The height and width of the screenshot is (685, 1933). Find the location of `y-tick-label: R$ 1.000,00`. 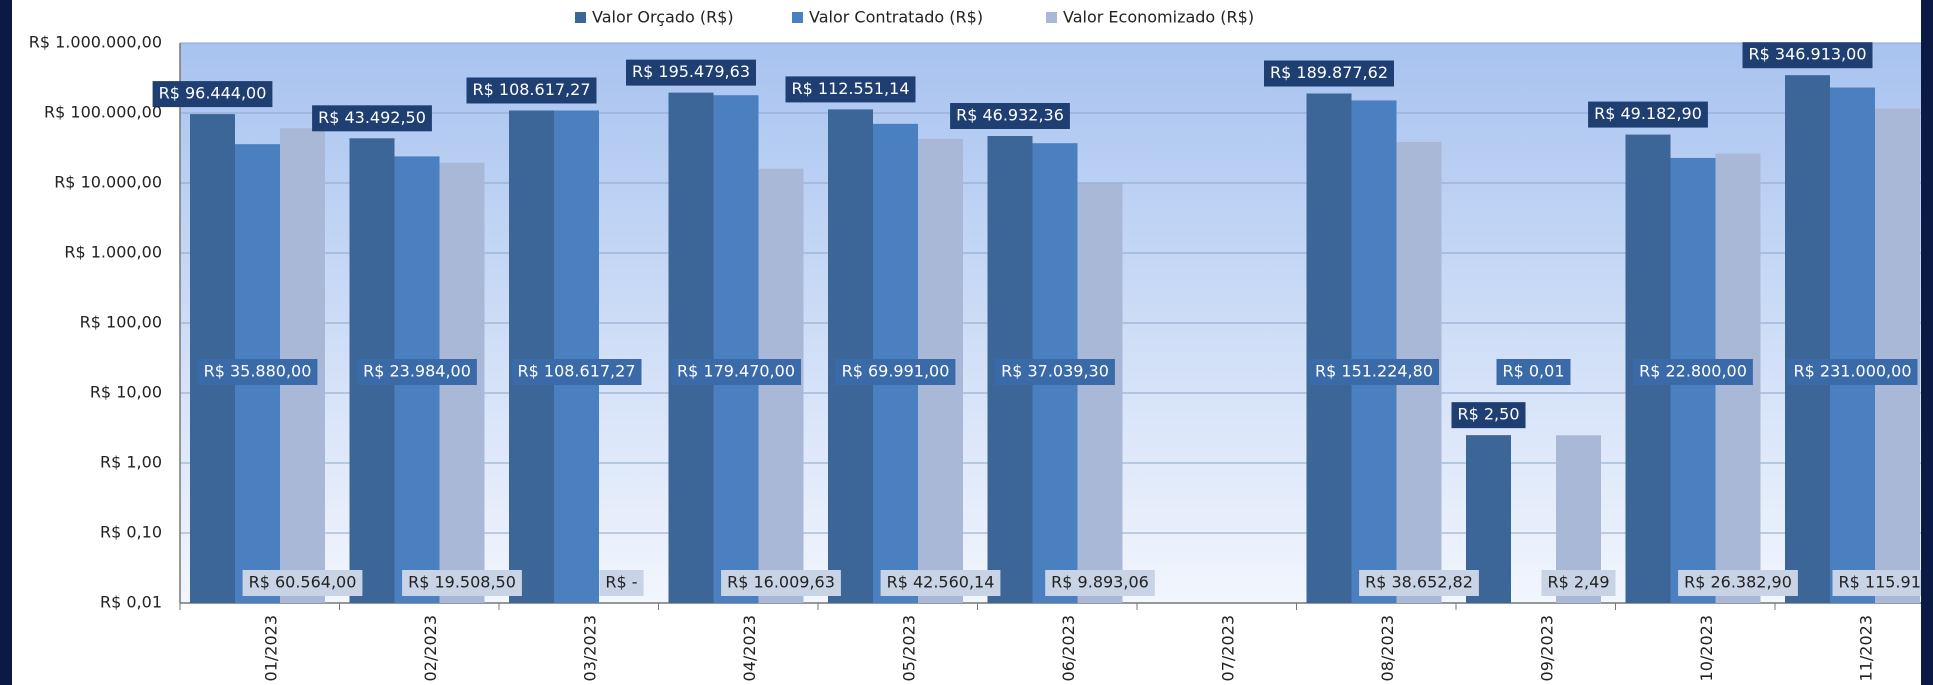

y-tick-label: R$ 1.000,00 is located at coordinates (113, 252).